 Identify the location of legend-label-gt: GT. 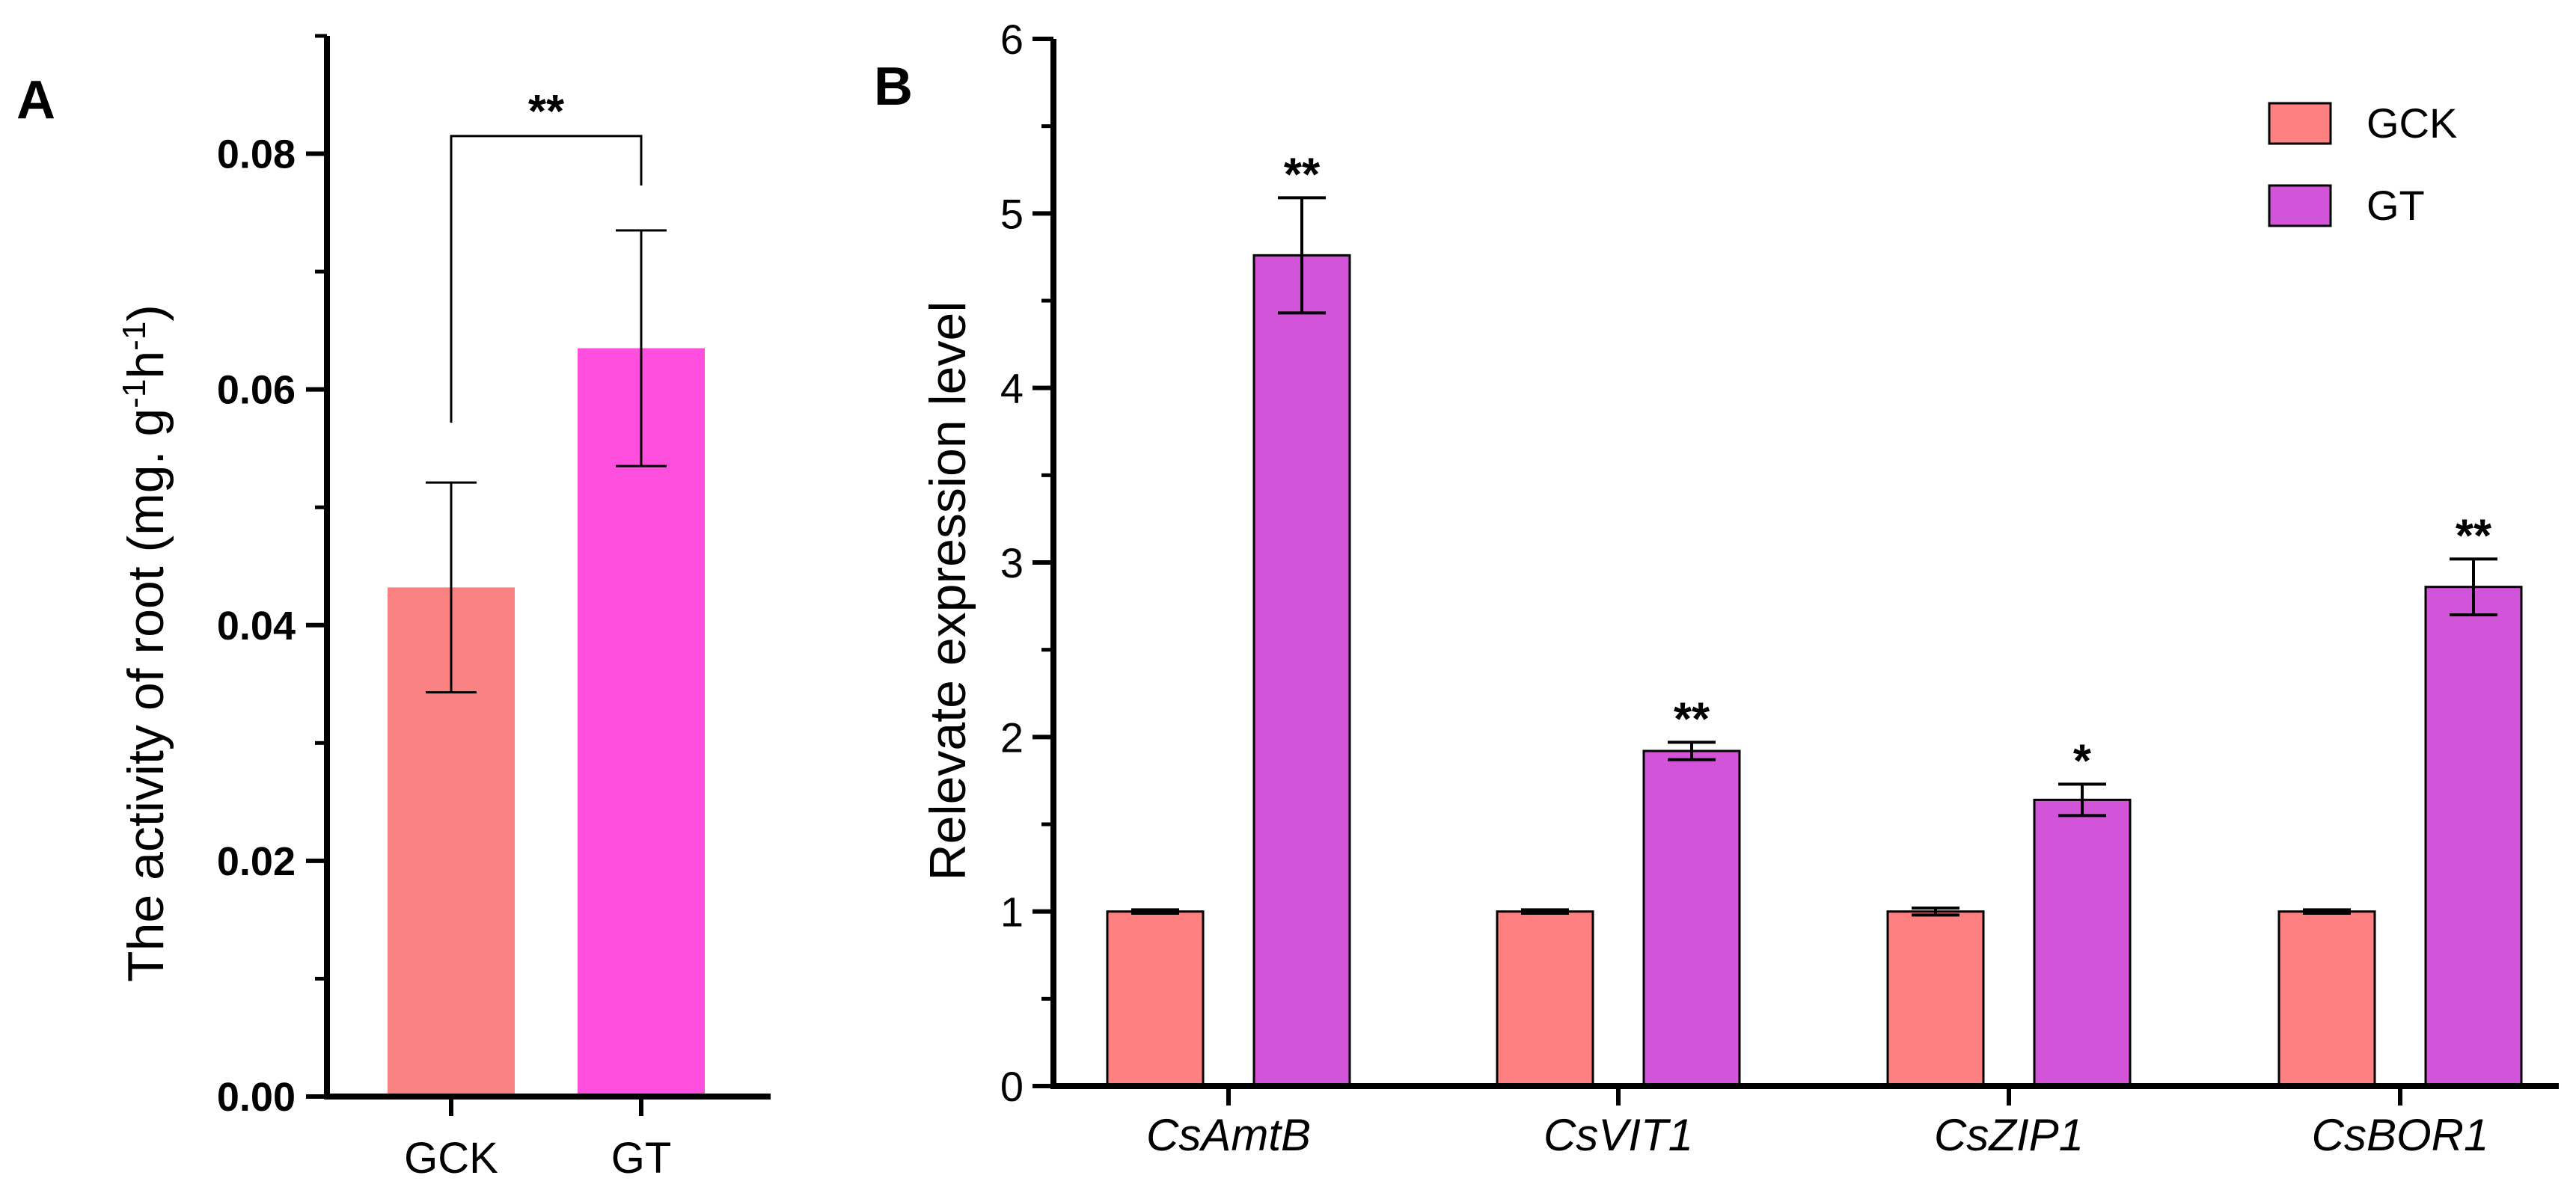
(2396, 205).